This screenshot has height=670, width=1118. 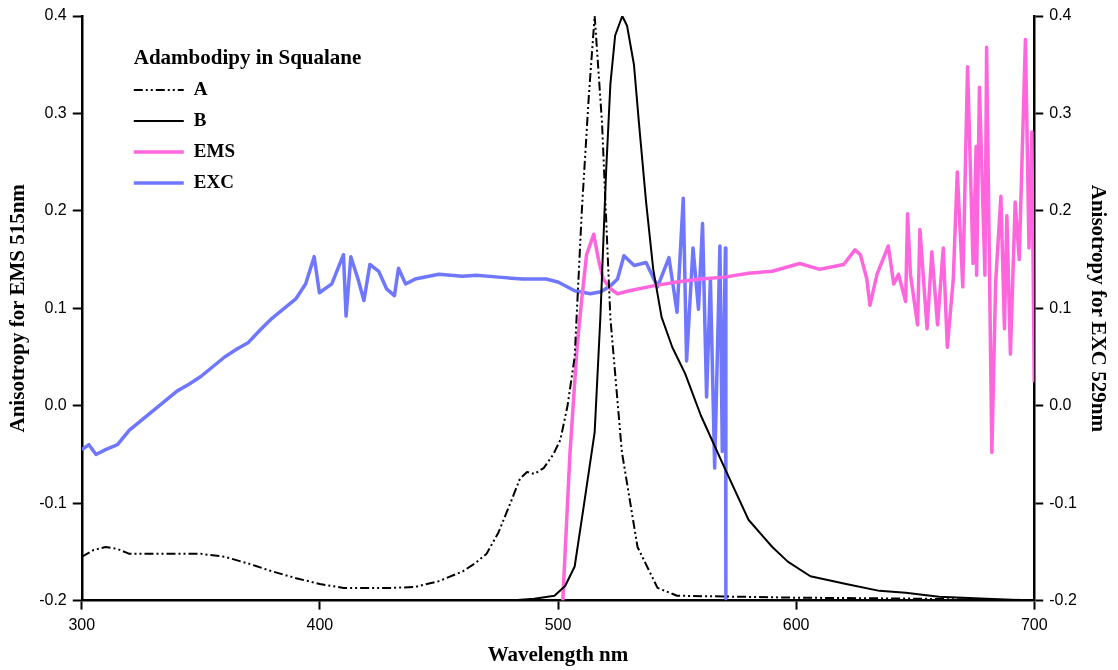 What do you see at coordinates (1063, 600) in the screenshot?
I see `y2-tick-label: -0.2` at bounding box center [1063, 600].